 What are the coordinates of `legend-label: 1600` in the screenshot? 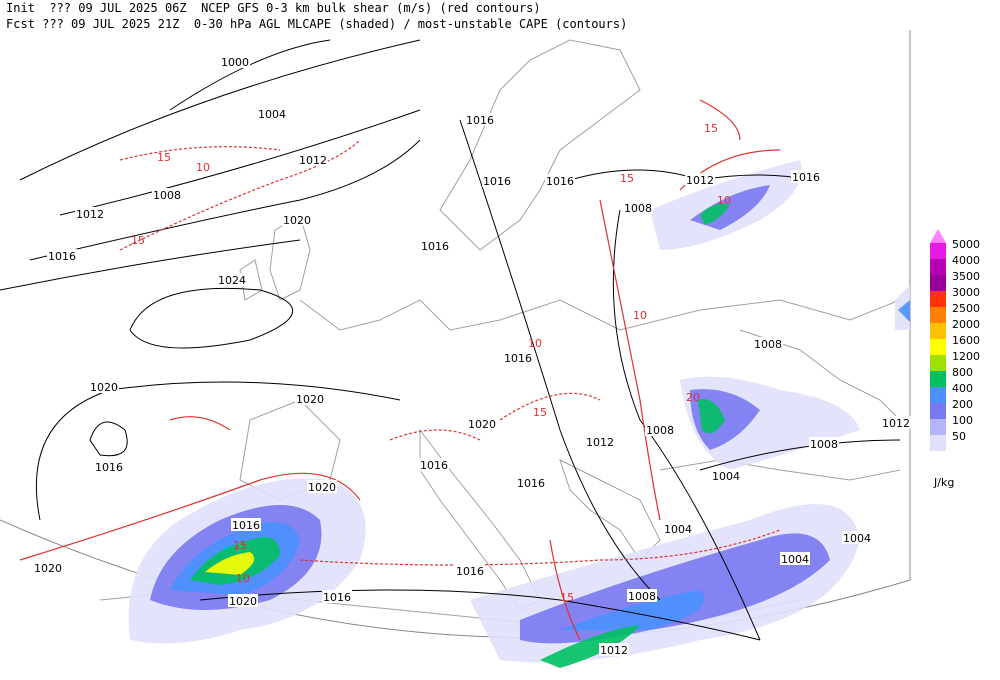 It's located at (966, 340).